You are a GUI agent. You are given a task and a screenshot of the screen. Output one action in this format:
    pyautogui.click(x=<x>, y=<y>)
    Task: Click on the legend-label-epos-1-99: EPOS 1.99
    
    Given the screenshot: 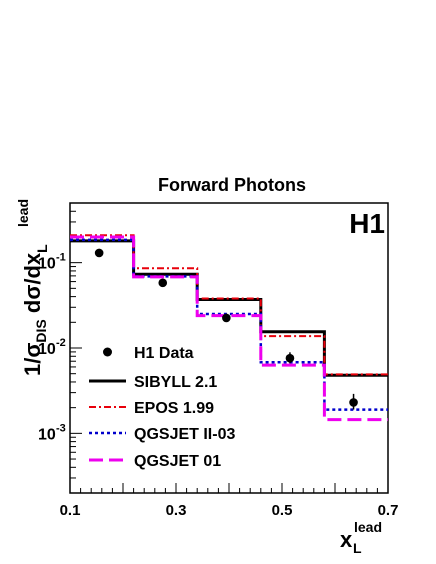 What is the action you would take?
    pyautogui.click(x=174, y=408)
    